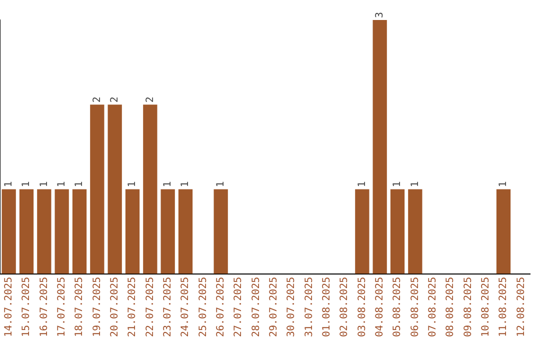  What do you see at coordinates (238, 307) in the screenshot?
I see `x-tick-label: 27.07.2025` at bounding box center [238, 307].